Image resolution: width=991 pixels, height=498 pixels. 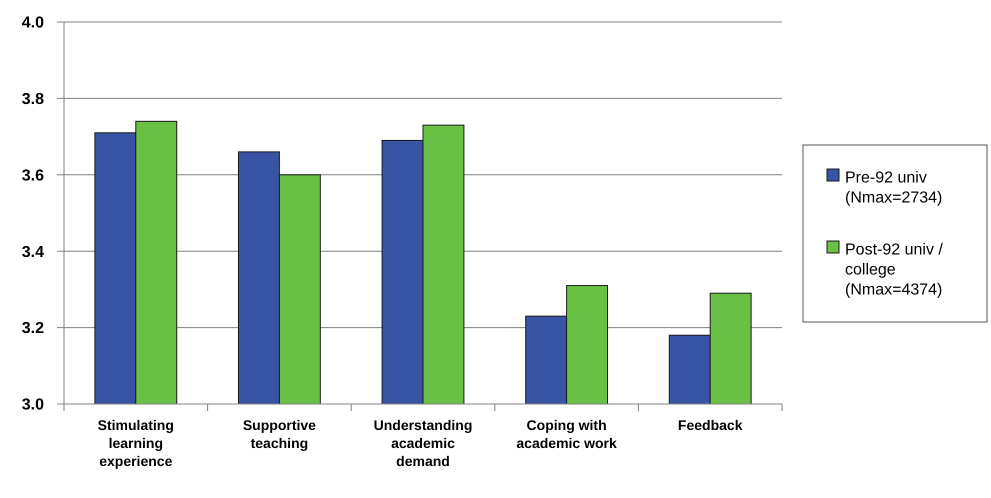 What do you see at coordinates (423, 443) in the screenshot?
I see `x-tick-label: Understanding academic demand` at bounding box center [423, 443].